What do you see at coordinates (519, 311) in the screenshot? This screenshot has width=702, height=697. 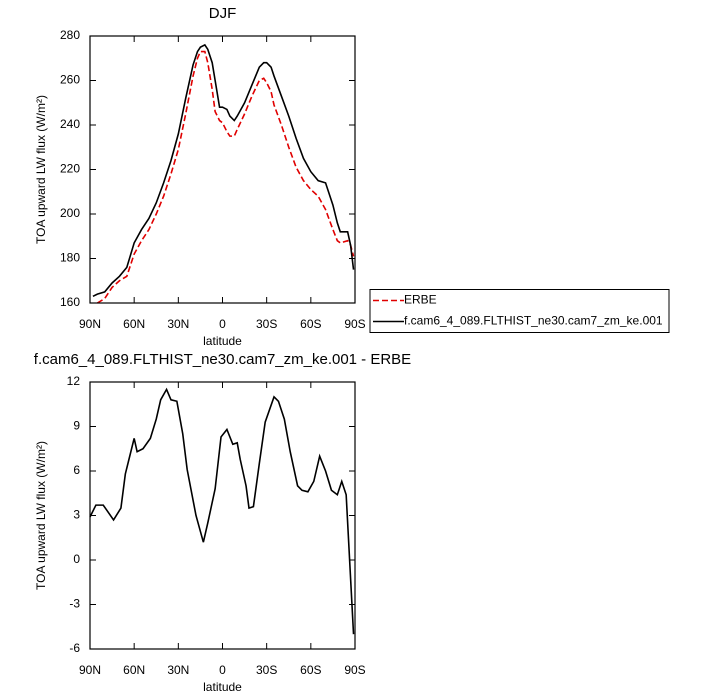 I see `legend-box` at bounding box center [519, 311].